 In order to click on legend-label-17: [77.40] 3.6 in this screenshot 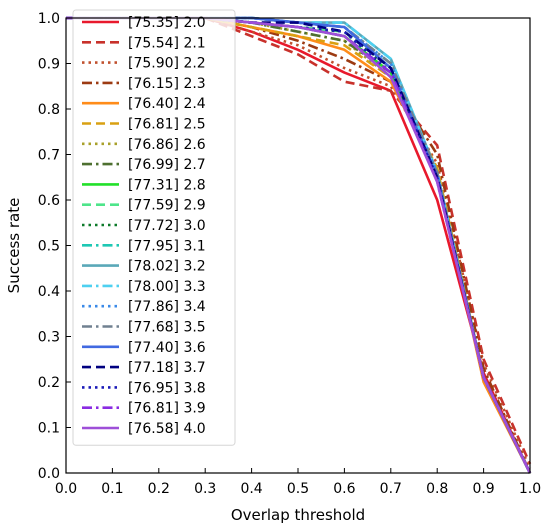, I will do `click(167, 348)`.